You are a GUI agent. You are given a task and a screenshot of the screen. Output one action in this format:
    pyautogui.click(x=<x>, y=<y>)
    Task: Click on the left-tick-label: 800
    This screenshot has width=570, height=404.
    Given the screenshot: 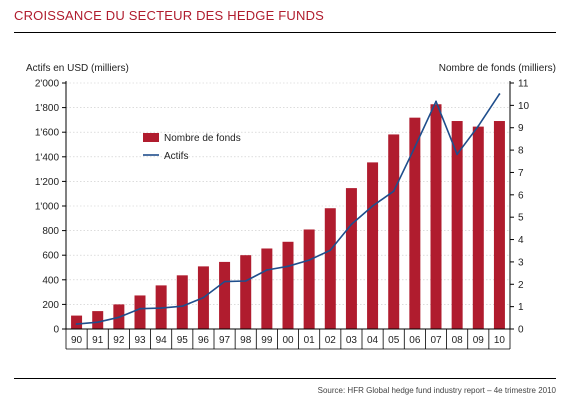 What is the action you would take?
    pyautogui.click(x=50, y=231)
    